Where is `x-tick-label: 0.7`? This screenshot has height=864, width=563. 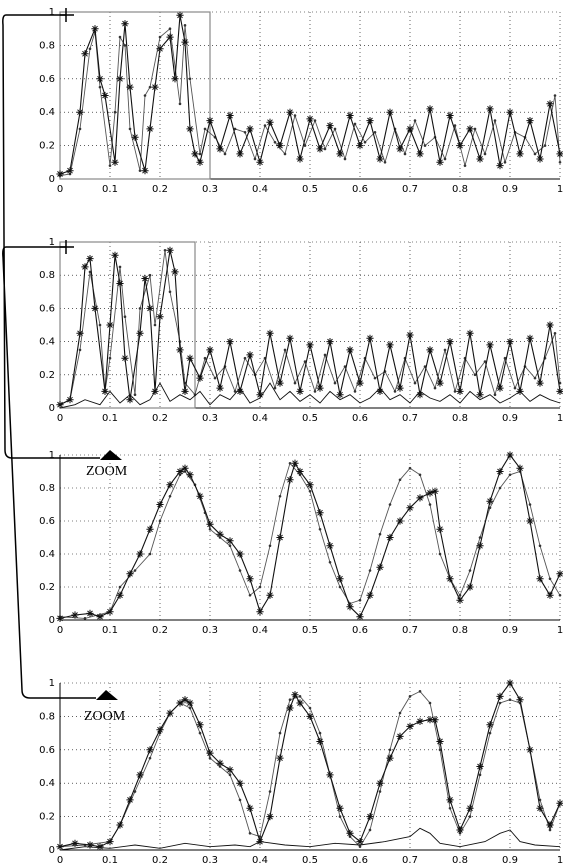
x-tick-label: 0.7 is located at coordinates (410, 859).